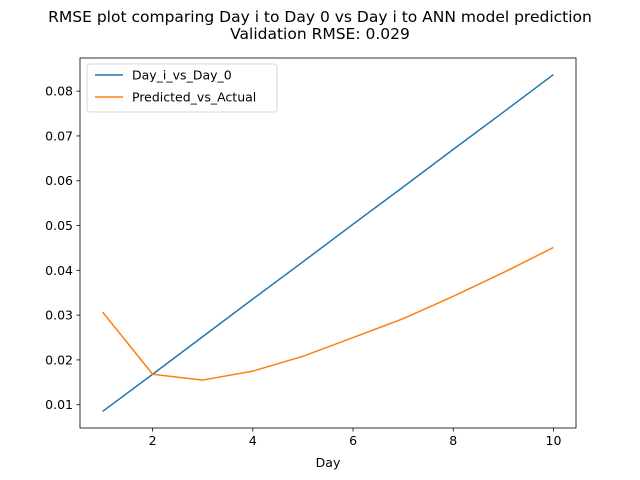 The height and width of the screenshot is (480, 640). I want to click on y-tick-label: 0.08, so click(59, 91).